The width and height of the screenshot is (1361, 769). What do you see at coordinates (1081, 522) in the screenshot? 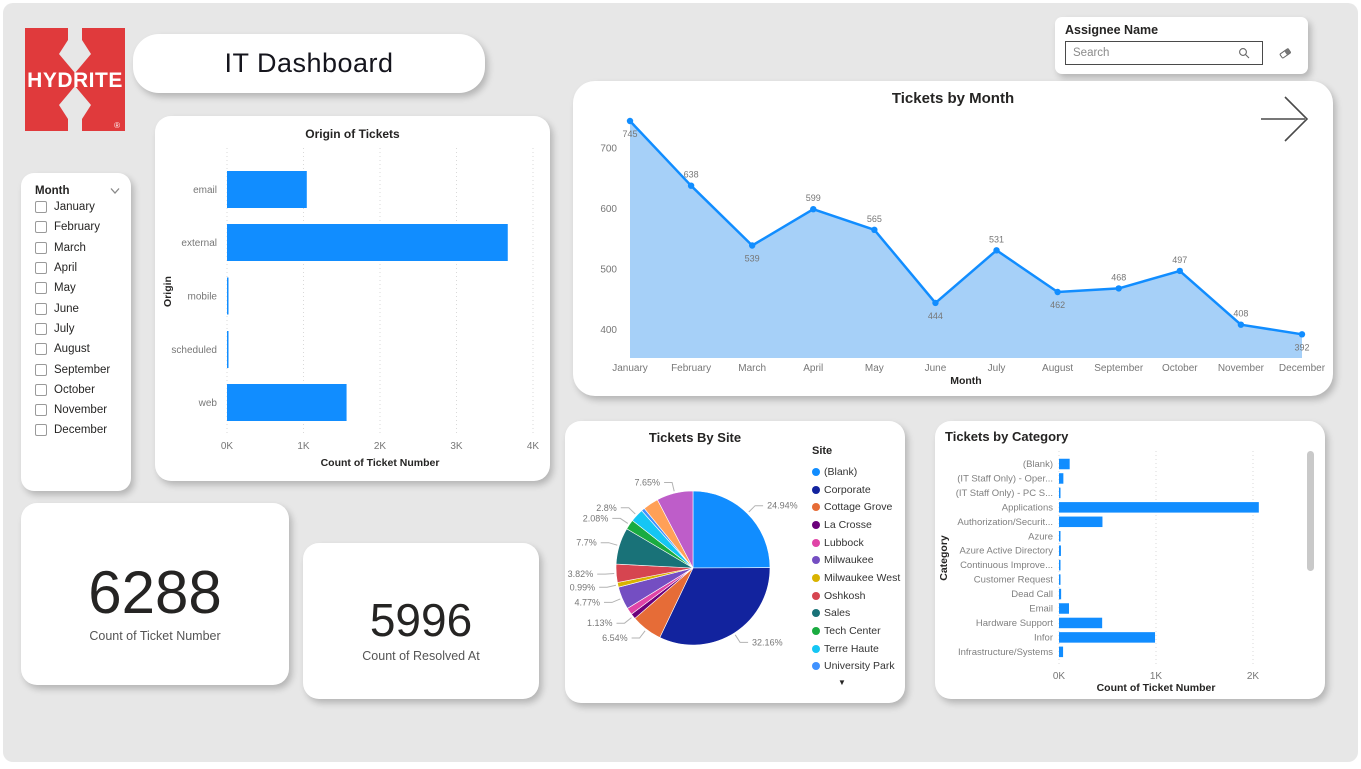
I see `bar-authorization-securit-` at bounding box center [1081, 522].